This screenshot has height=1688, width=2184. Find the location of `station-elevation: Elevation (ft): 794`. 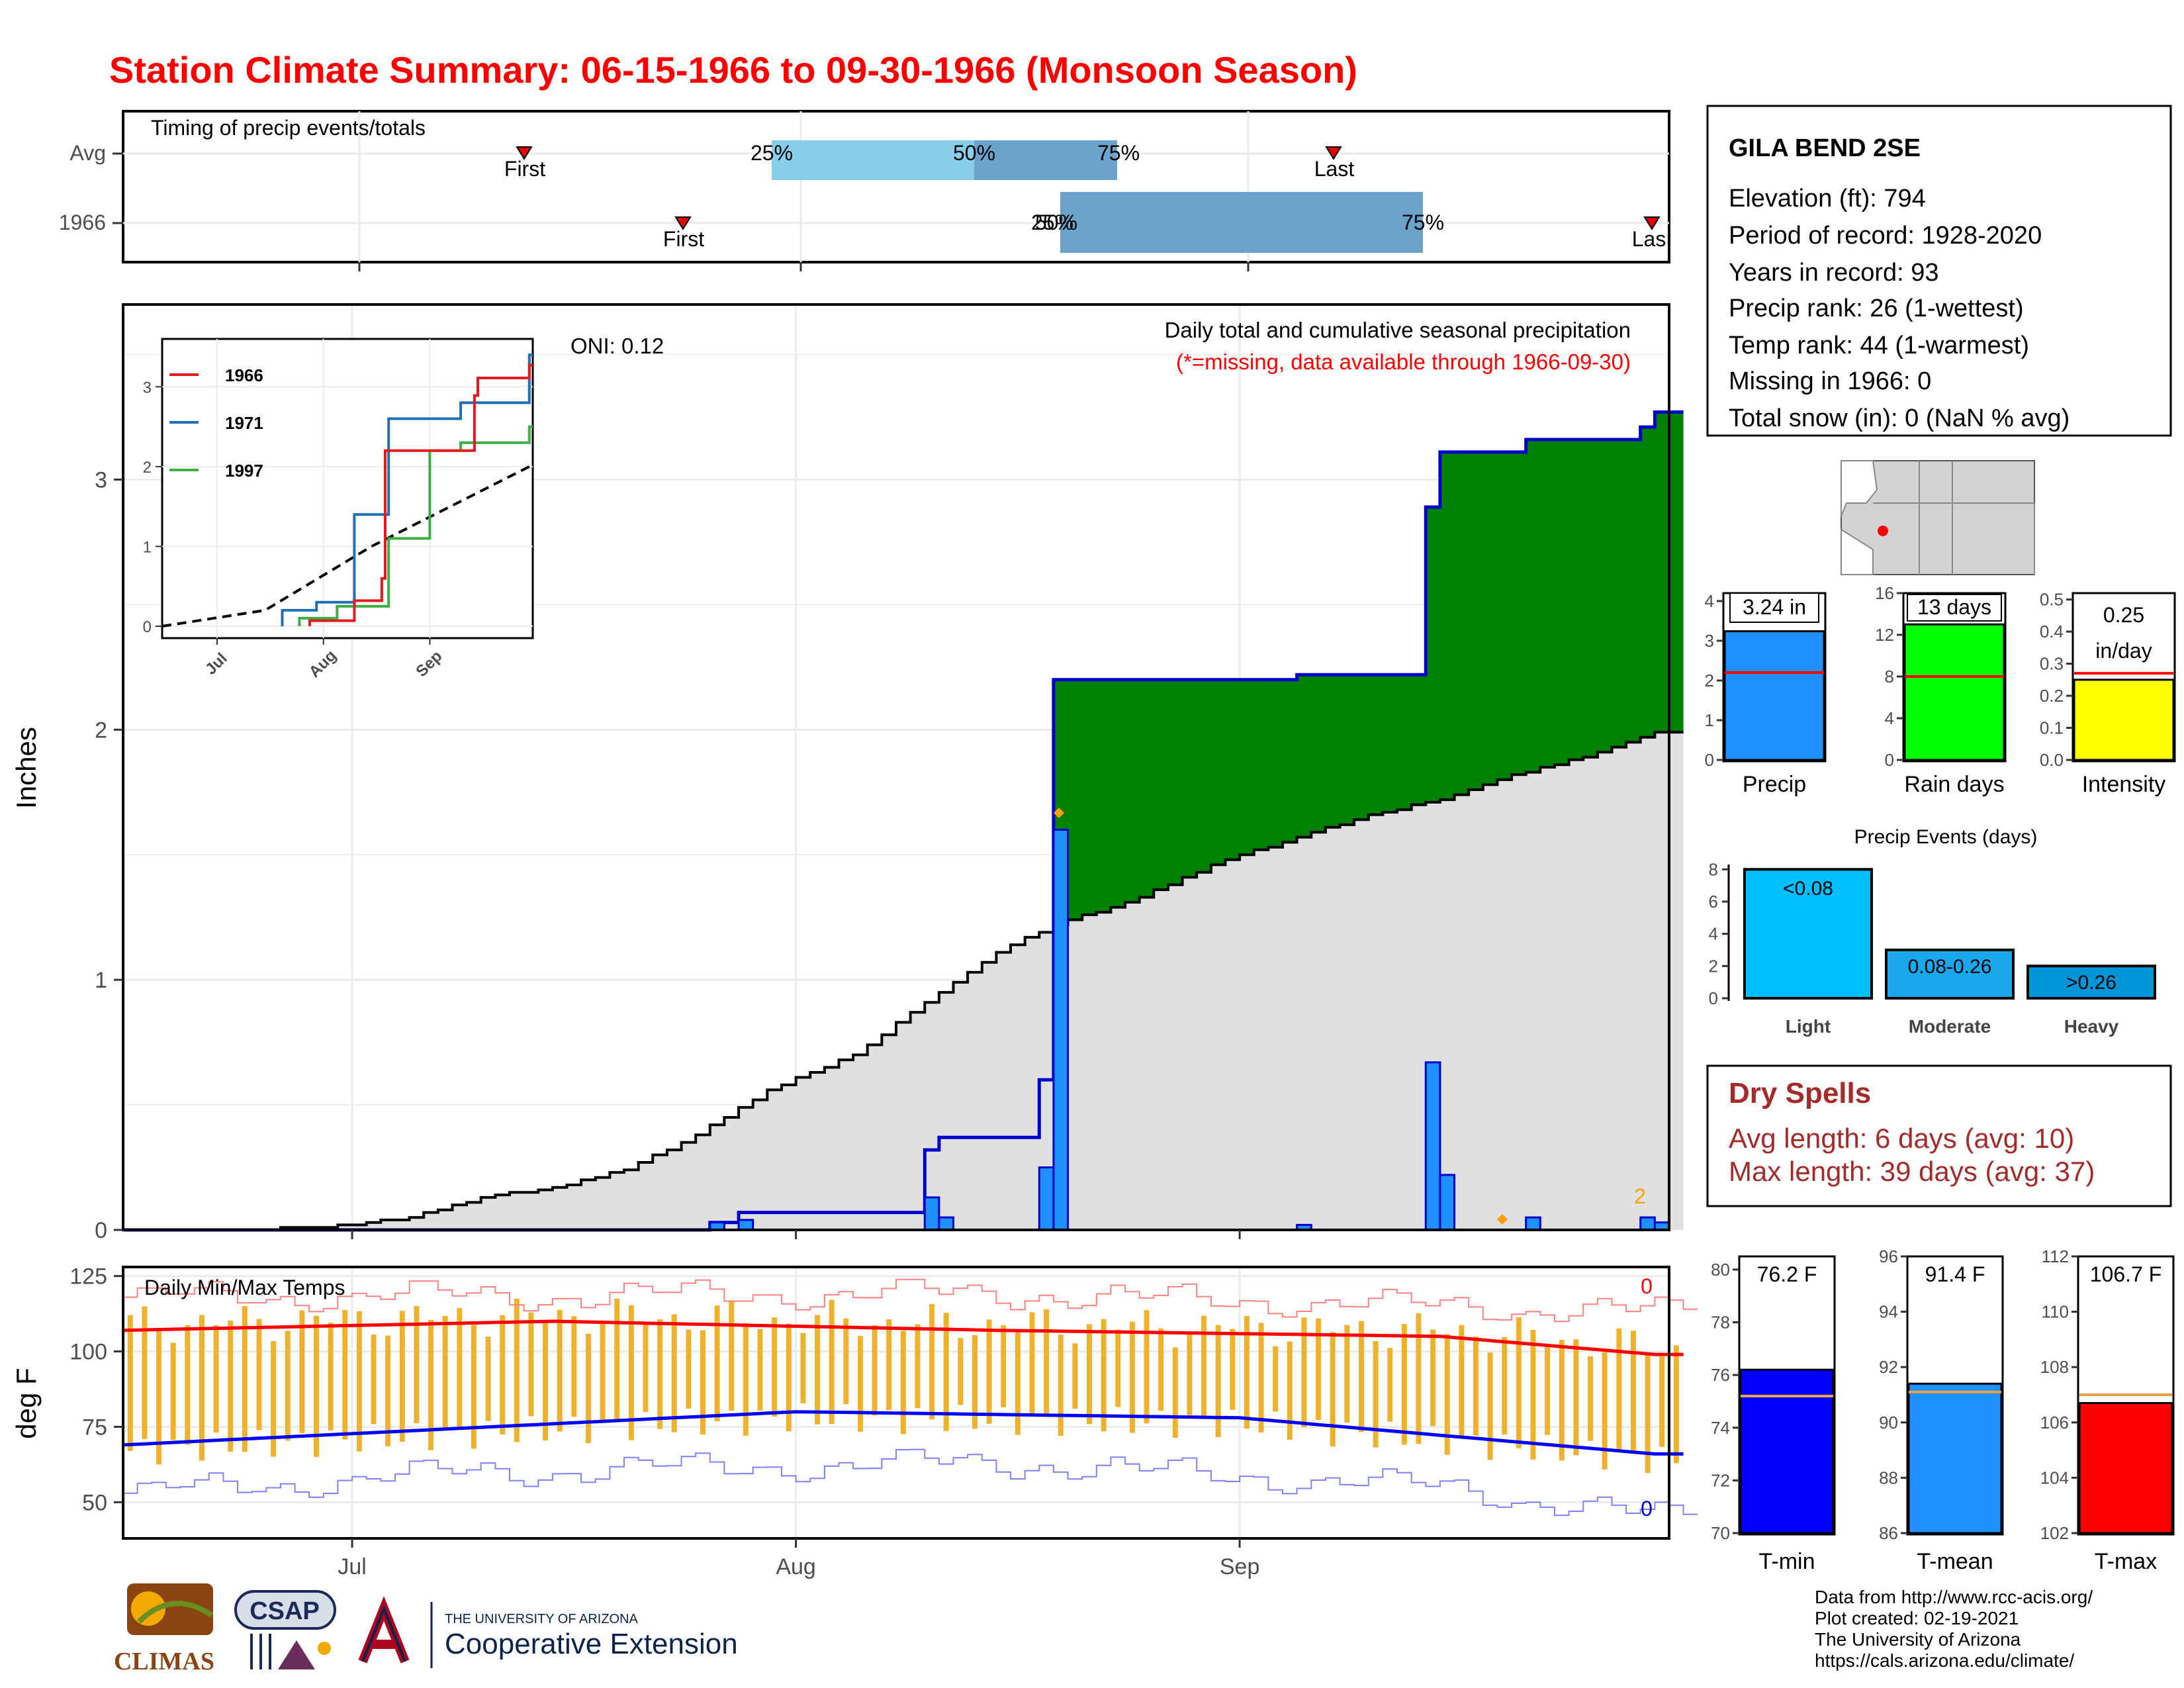

station-elevation: Elevation (ft): 794 is located at coordinates (1827, 198).